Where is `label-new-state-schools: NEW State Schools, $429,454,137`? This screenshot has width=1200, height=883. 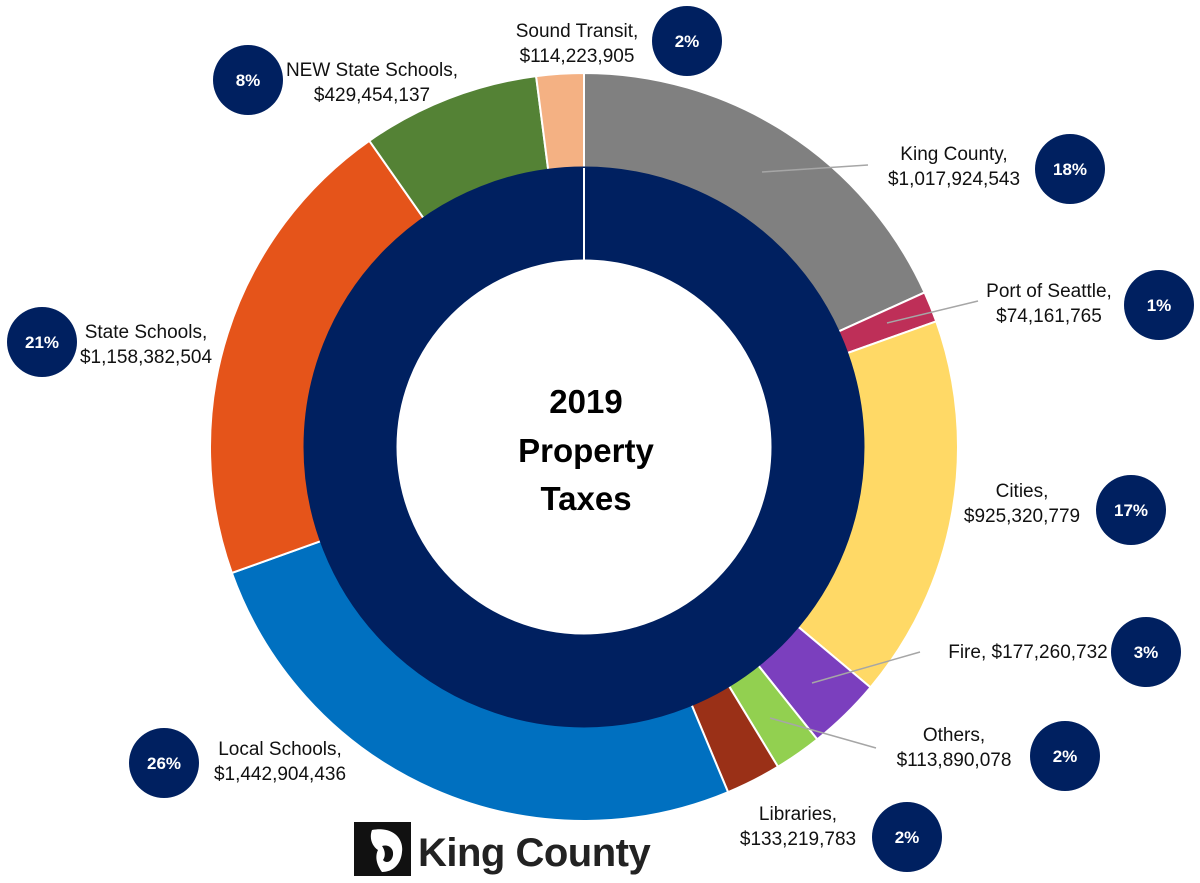
label-new-state-schools: NEW State Schools, $429,454,137 is located at coordinates (372, 83).